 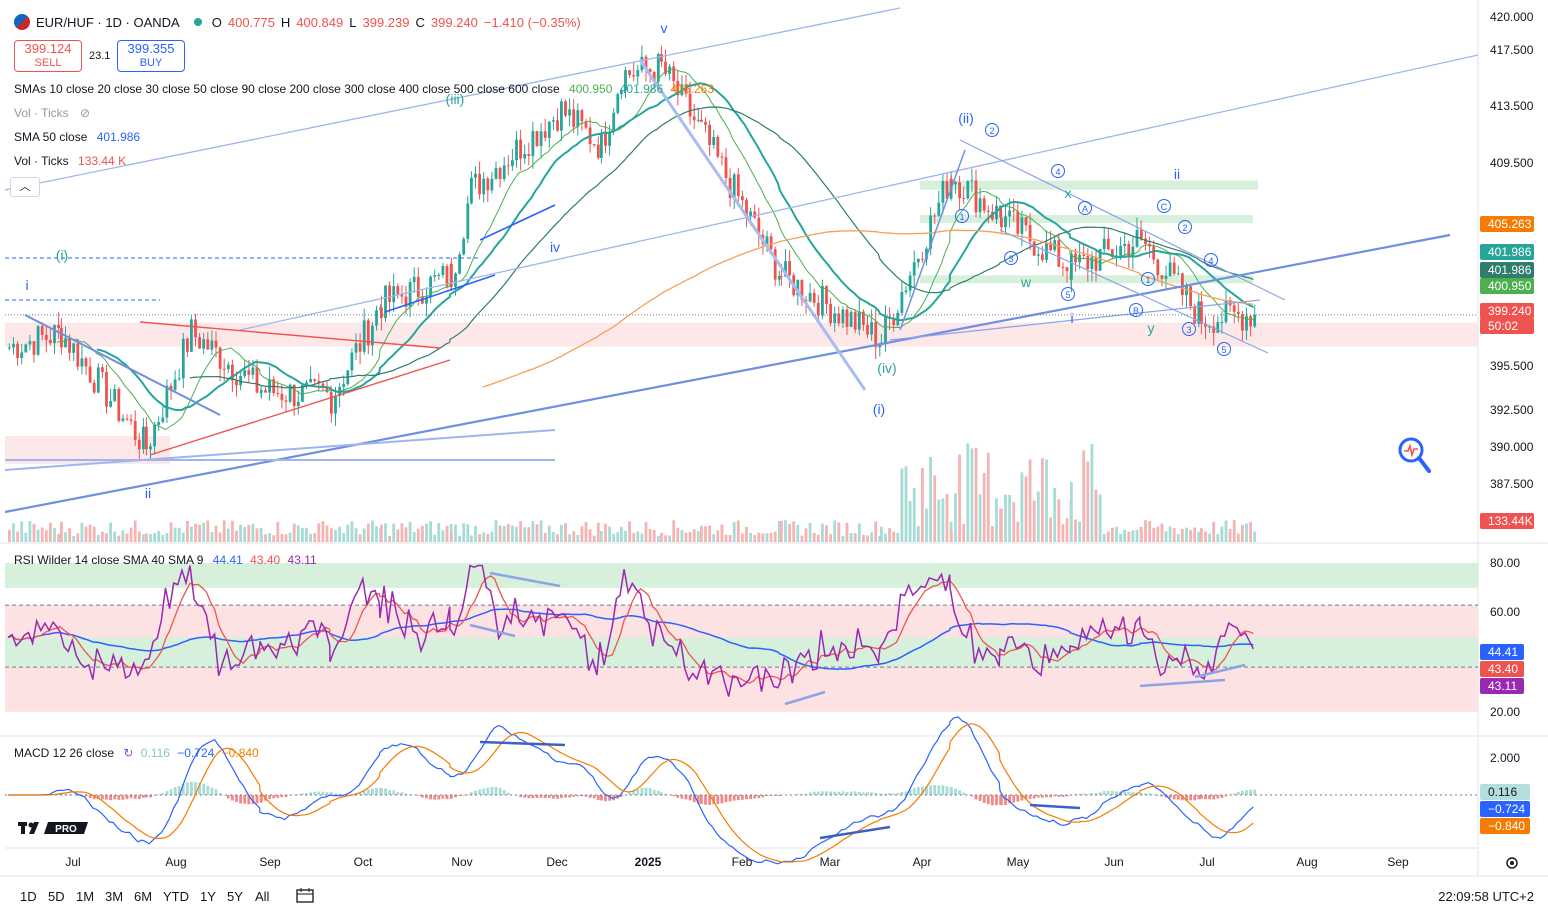 What do you see at coordinates (52, 113) in the screenshot?
I see `vol-hidden-legend: Vol · Ticks ⊘` at bounding box center [52, 113].